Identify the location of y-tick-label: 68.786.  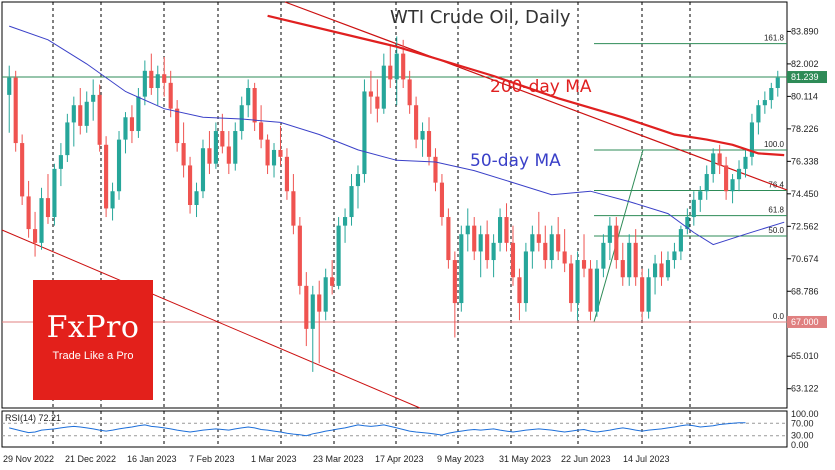
(805, 291).